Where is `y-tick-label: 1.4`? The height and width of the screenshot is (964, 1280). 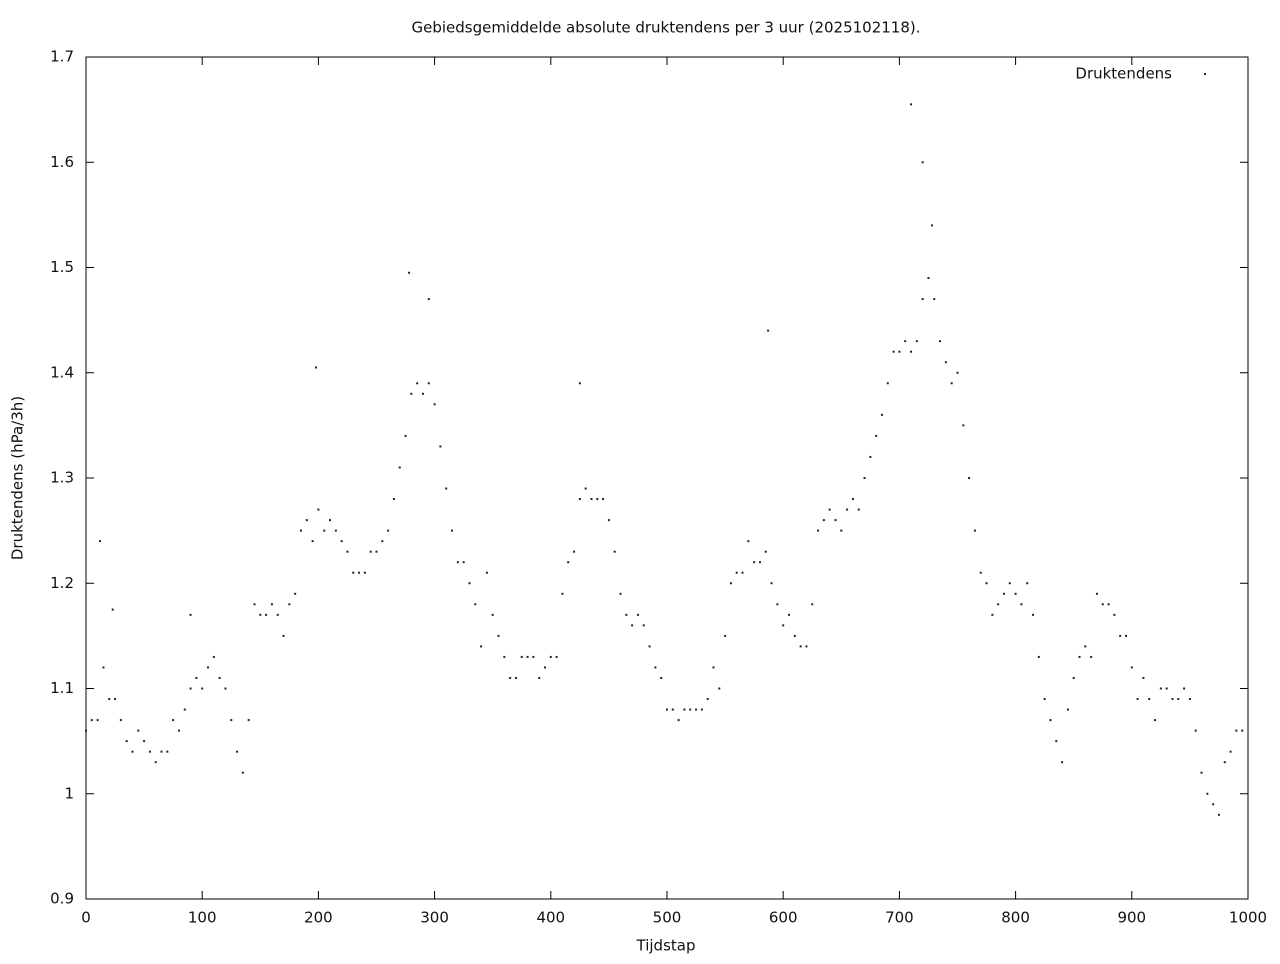
y-tick-label: 1.4 is located at coordinates (62, 372).